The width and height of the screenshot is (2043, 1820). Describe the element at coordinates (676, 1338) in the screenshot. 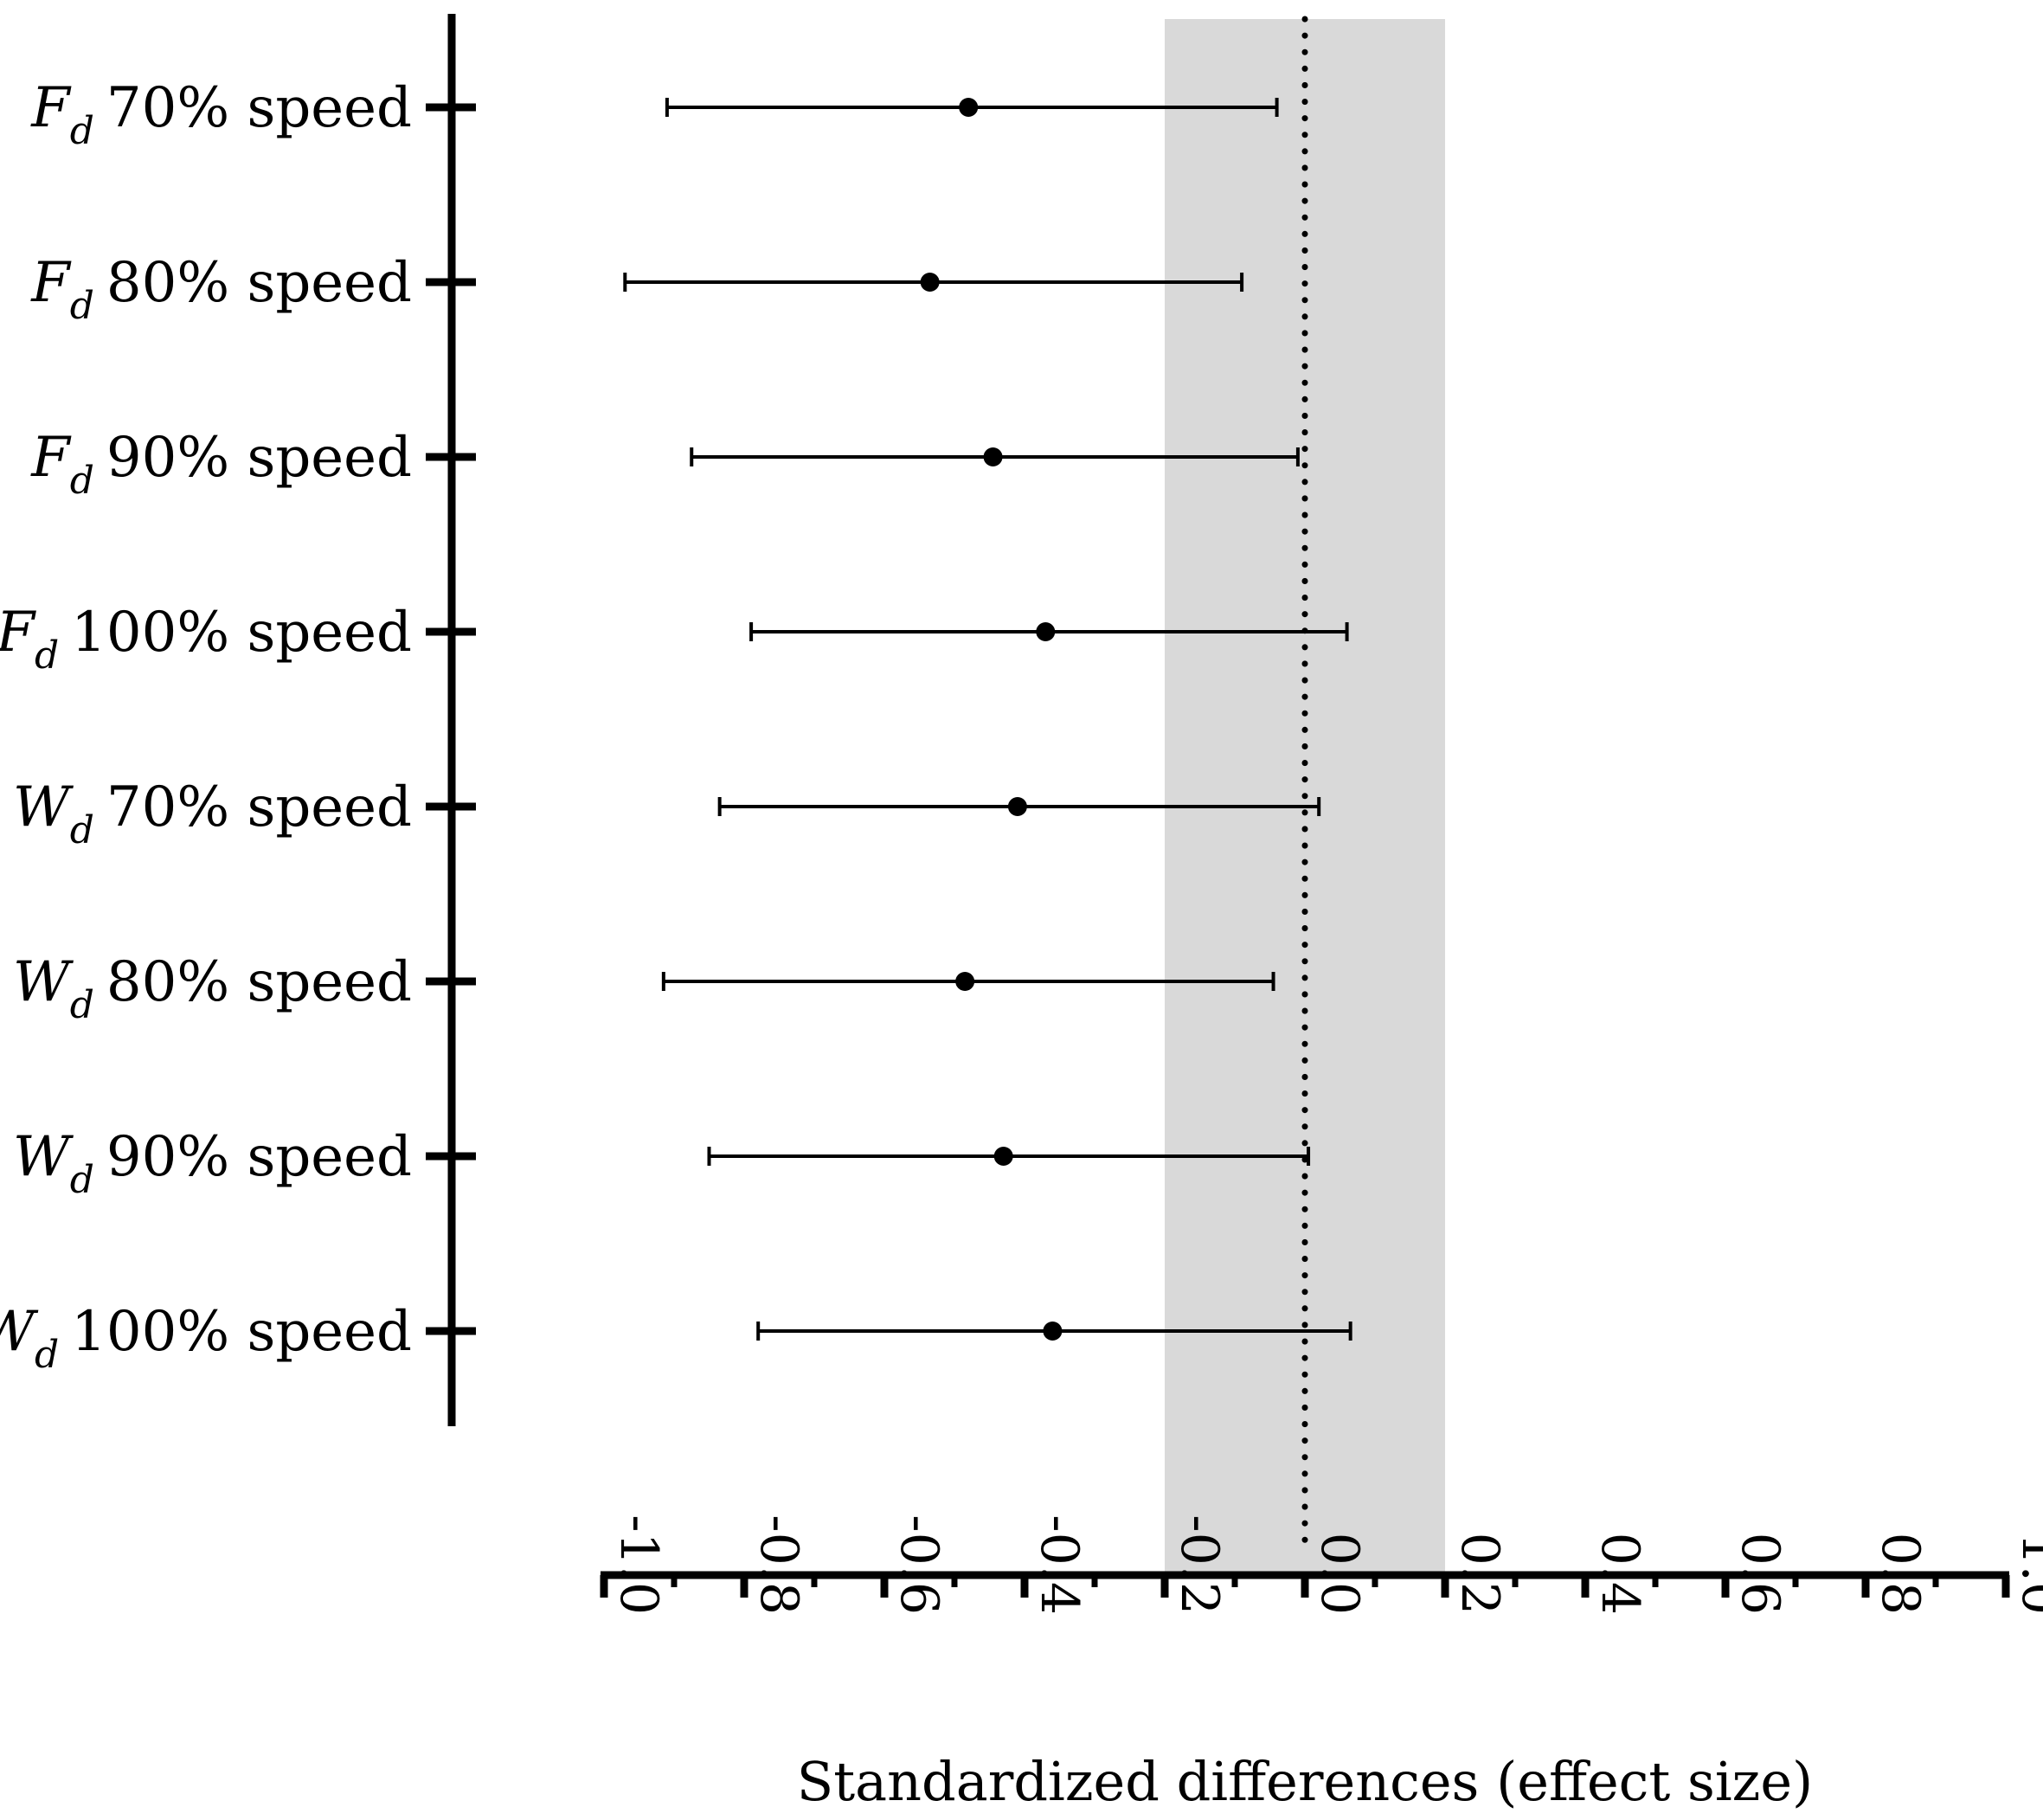

I see `forest-row: Wd 100% speed` at that location.